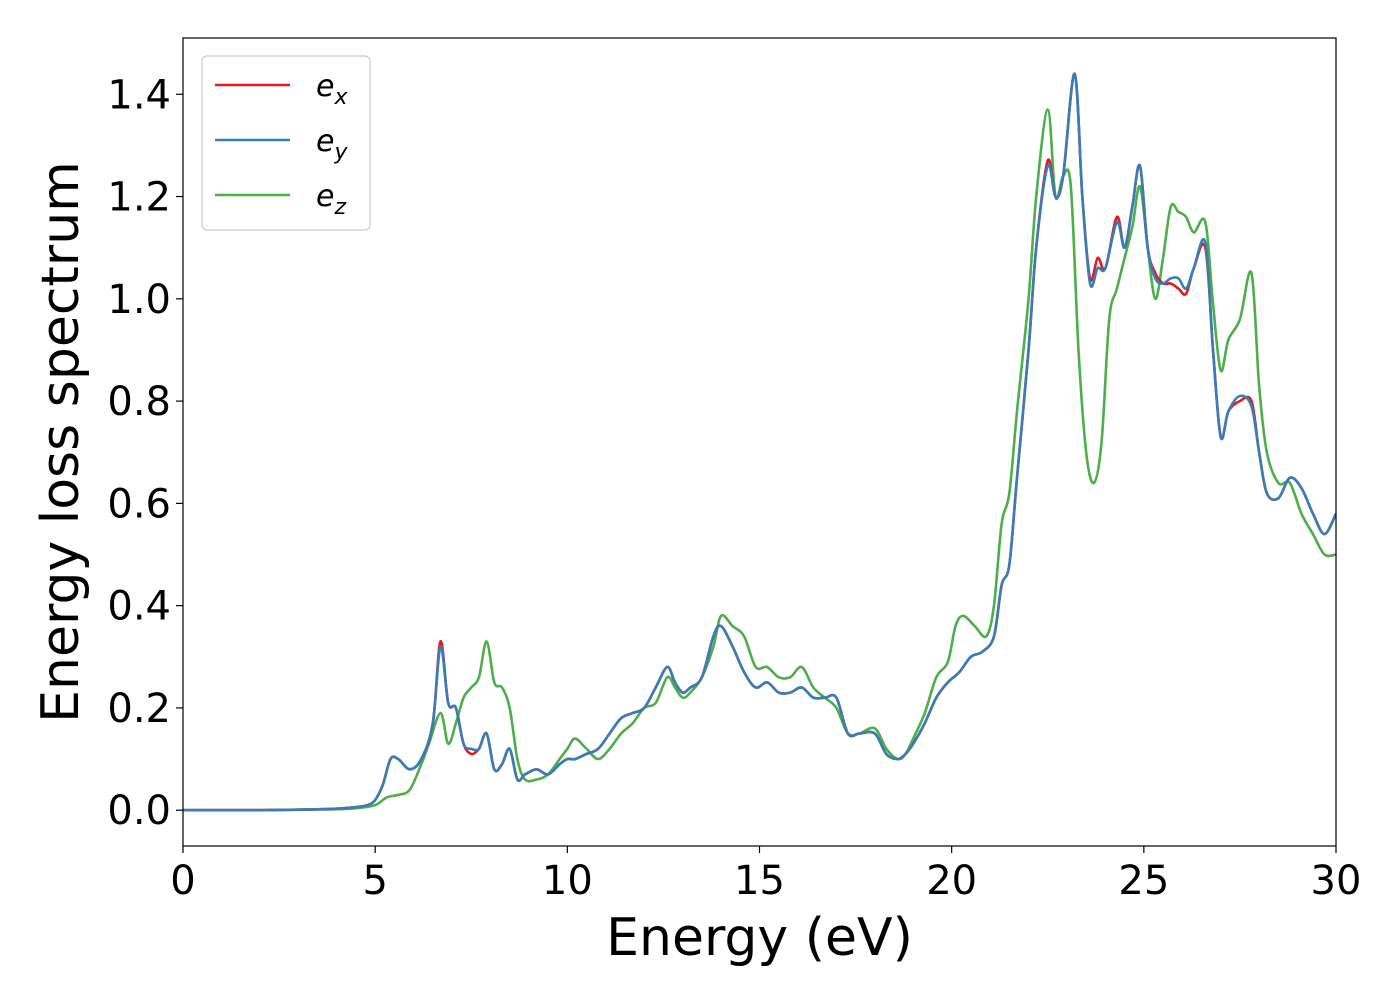 Image resolution: width=1400 pixels, height=1000 pixels. Describe the element at coordinates (281, 89) in the screenshot. I see `legend-item-x: ex` at that location.